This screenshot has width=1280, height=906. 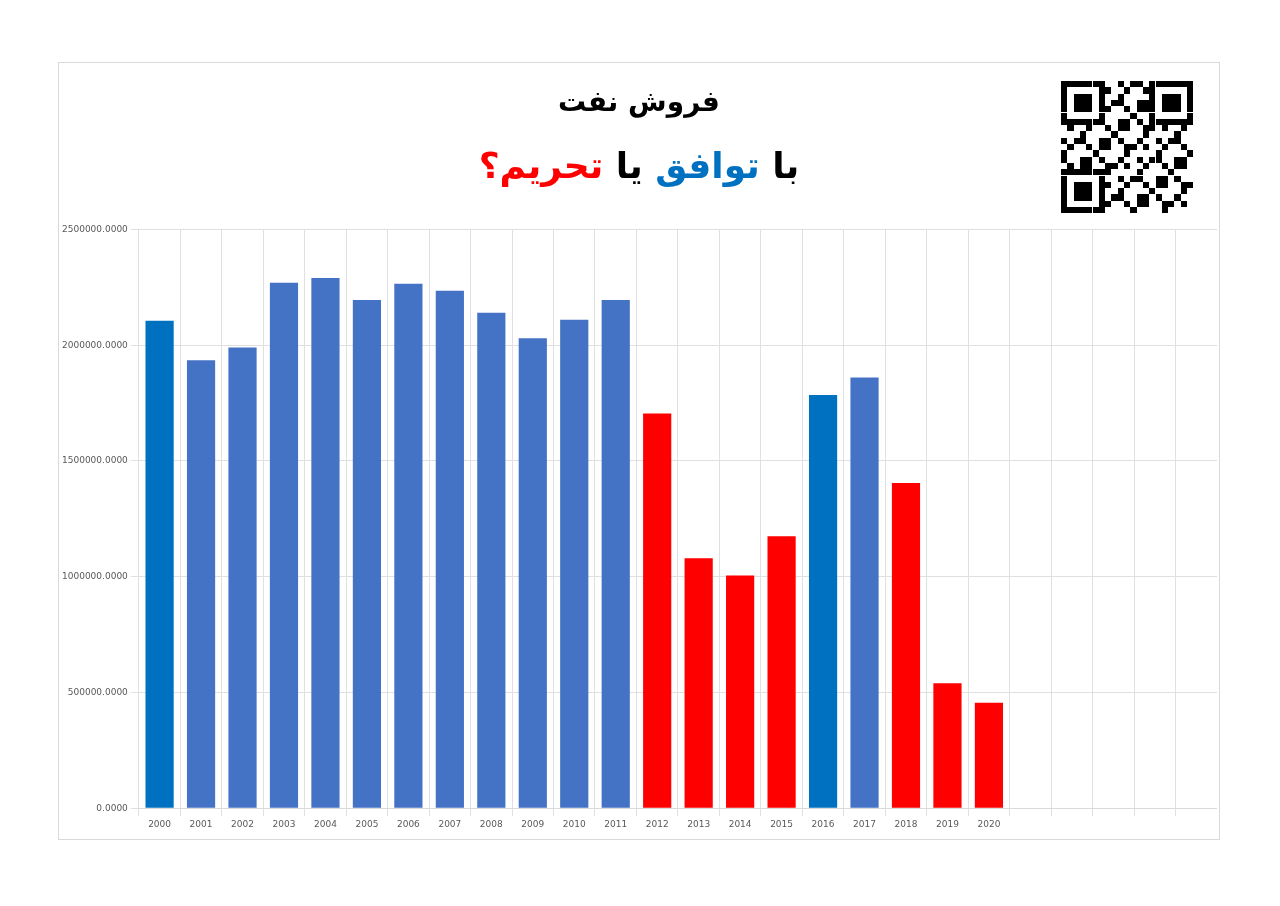 I want to click on y-tick-label: 500000.0000, so click(x=98, y=691).